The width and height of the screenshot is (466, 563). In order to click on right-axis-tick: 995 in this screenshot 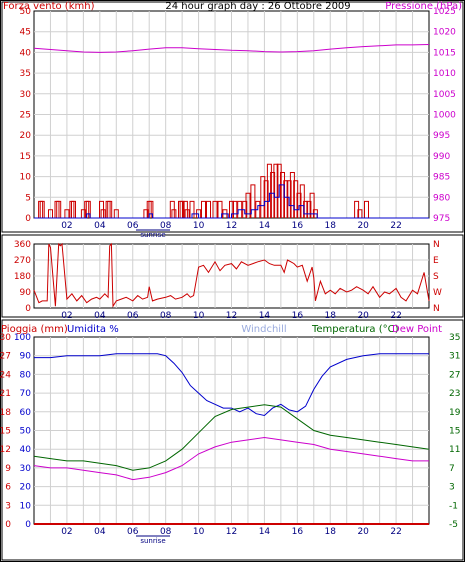, I will do `click(441, 136)`.